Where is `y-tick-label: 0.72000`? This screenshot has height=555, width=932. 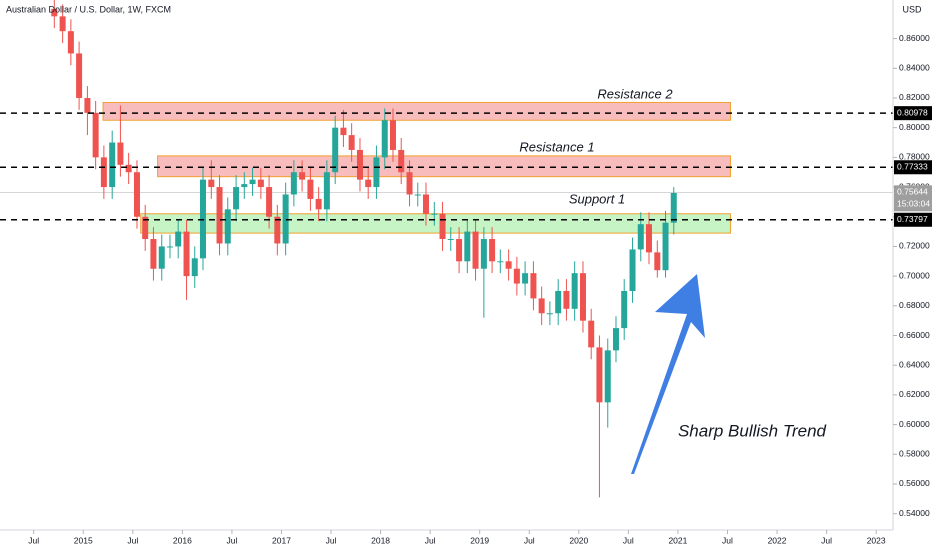 y-tick-label: 0.72000 is located at coordinates (914, 246).